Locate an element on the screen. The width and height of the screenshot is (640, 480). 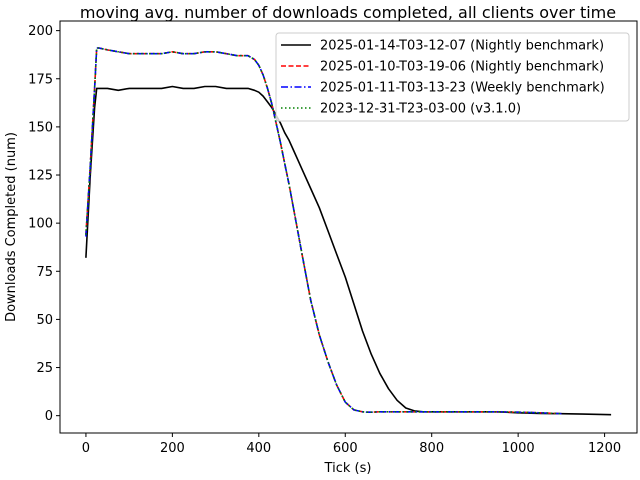
legend-box is located at coordinates (452, 77).